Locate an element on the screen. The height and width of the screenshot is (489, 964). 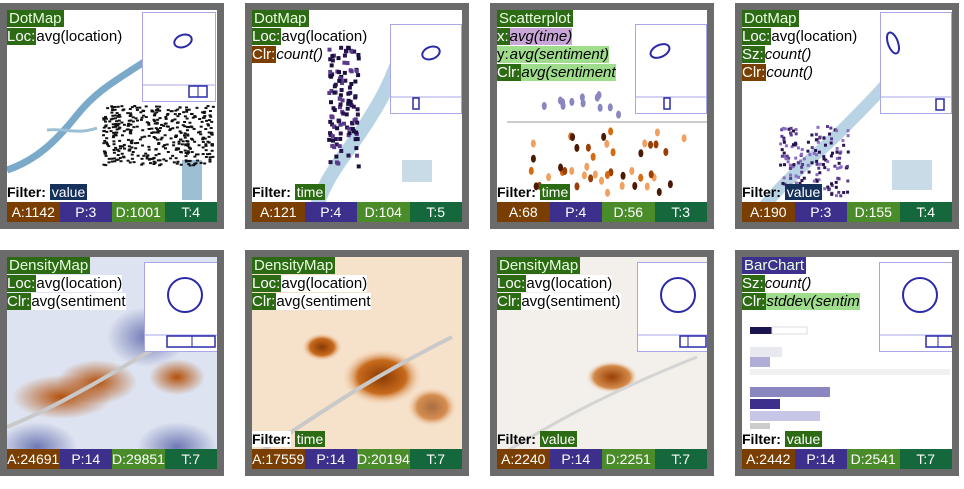
stat-p: P:4 is located at coordinates (575, 212).